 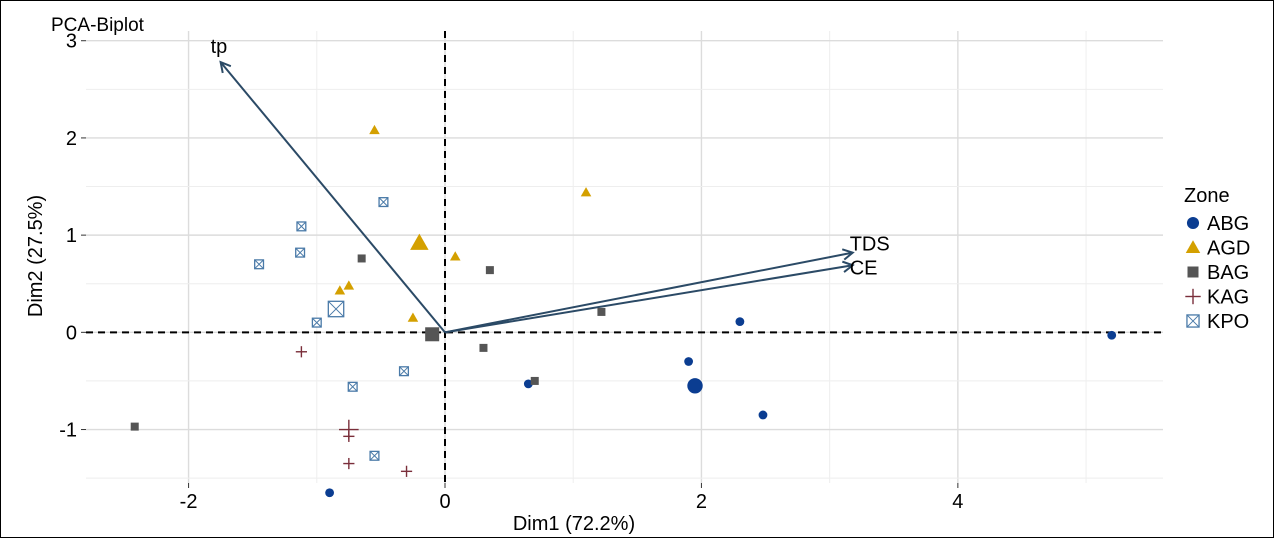 What do you see at coordinates (957, 502) in the screenshot?
I see `x-tick-label: 4` at bounding box center [957, 502].